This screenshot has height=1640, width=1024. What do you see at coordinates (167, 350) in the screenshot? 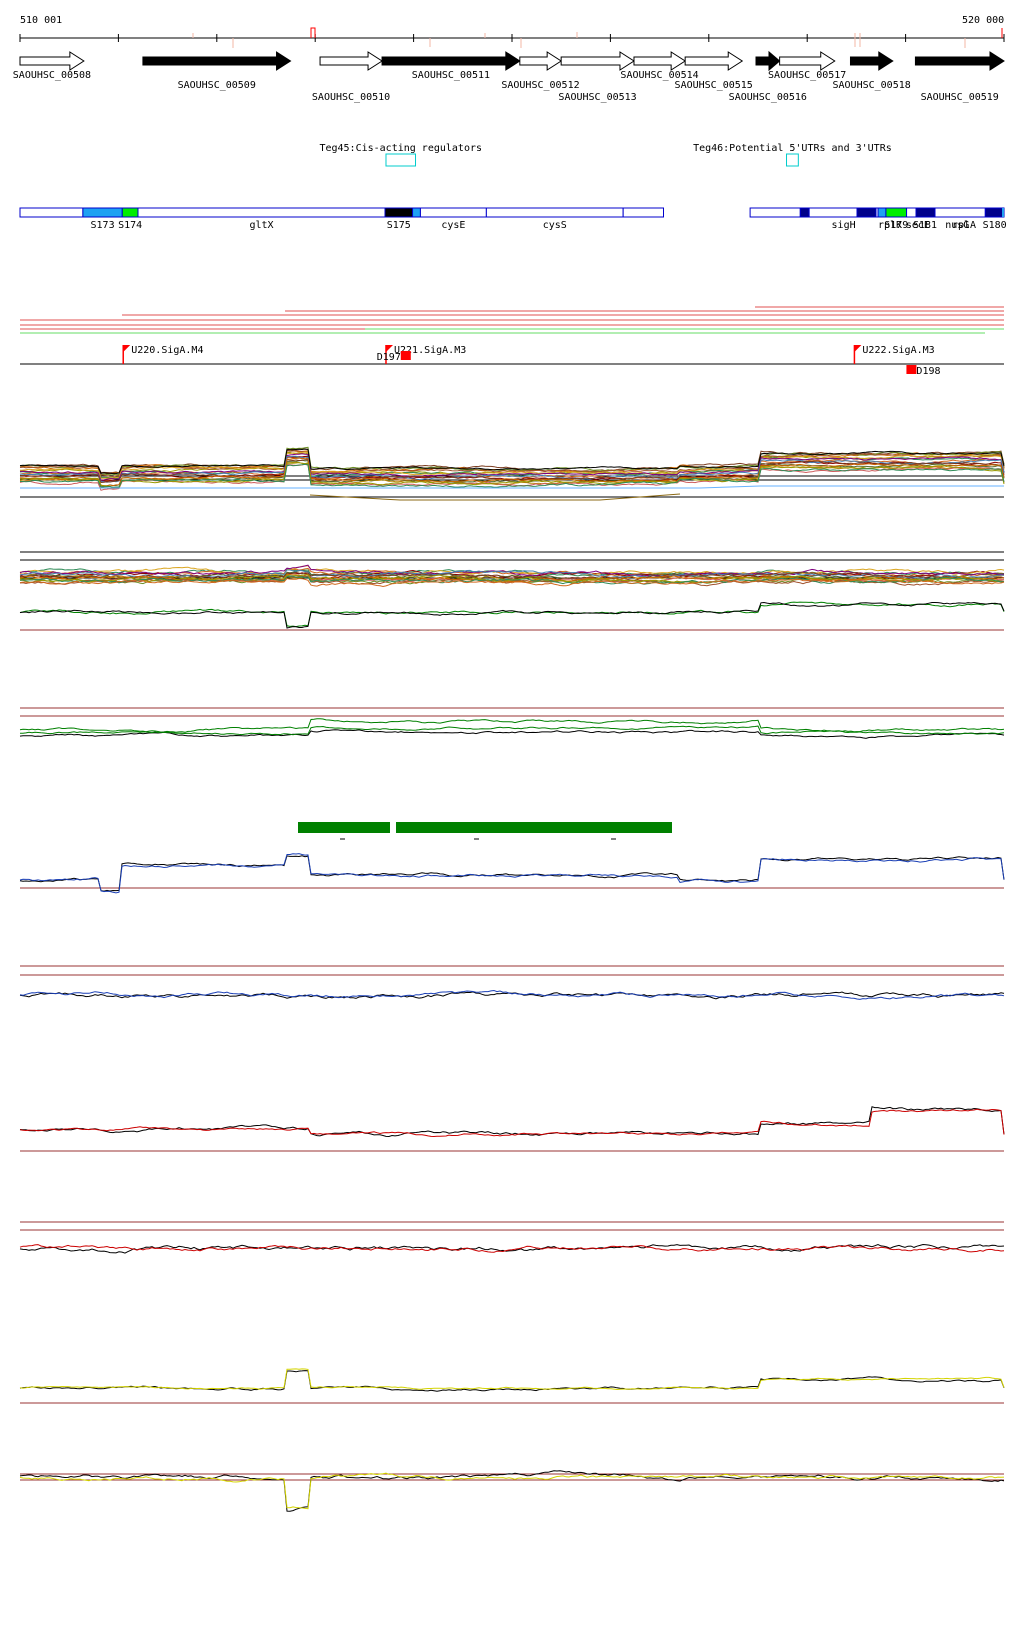
I see `promoter-label: U220.SigA.M4` at bounding box center [167, 350].